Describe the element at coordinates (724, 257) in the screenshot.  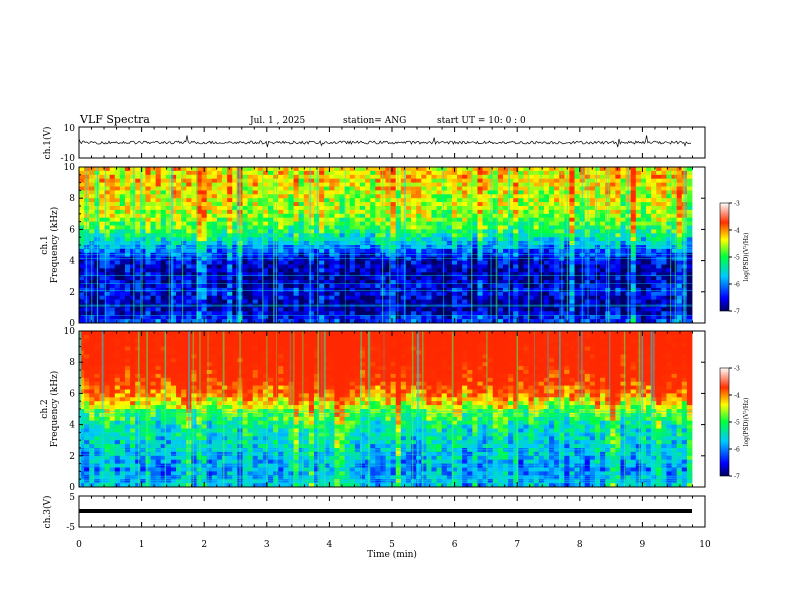
I see `ch1-colorbar-gradient` at that location.